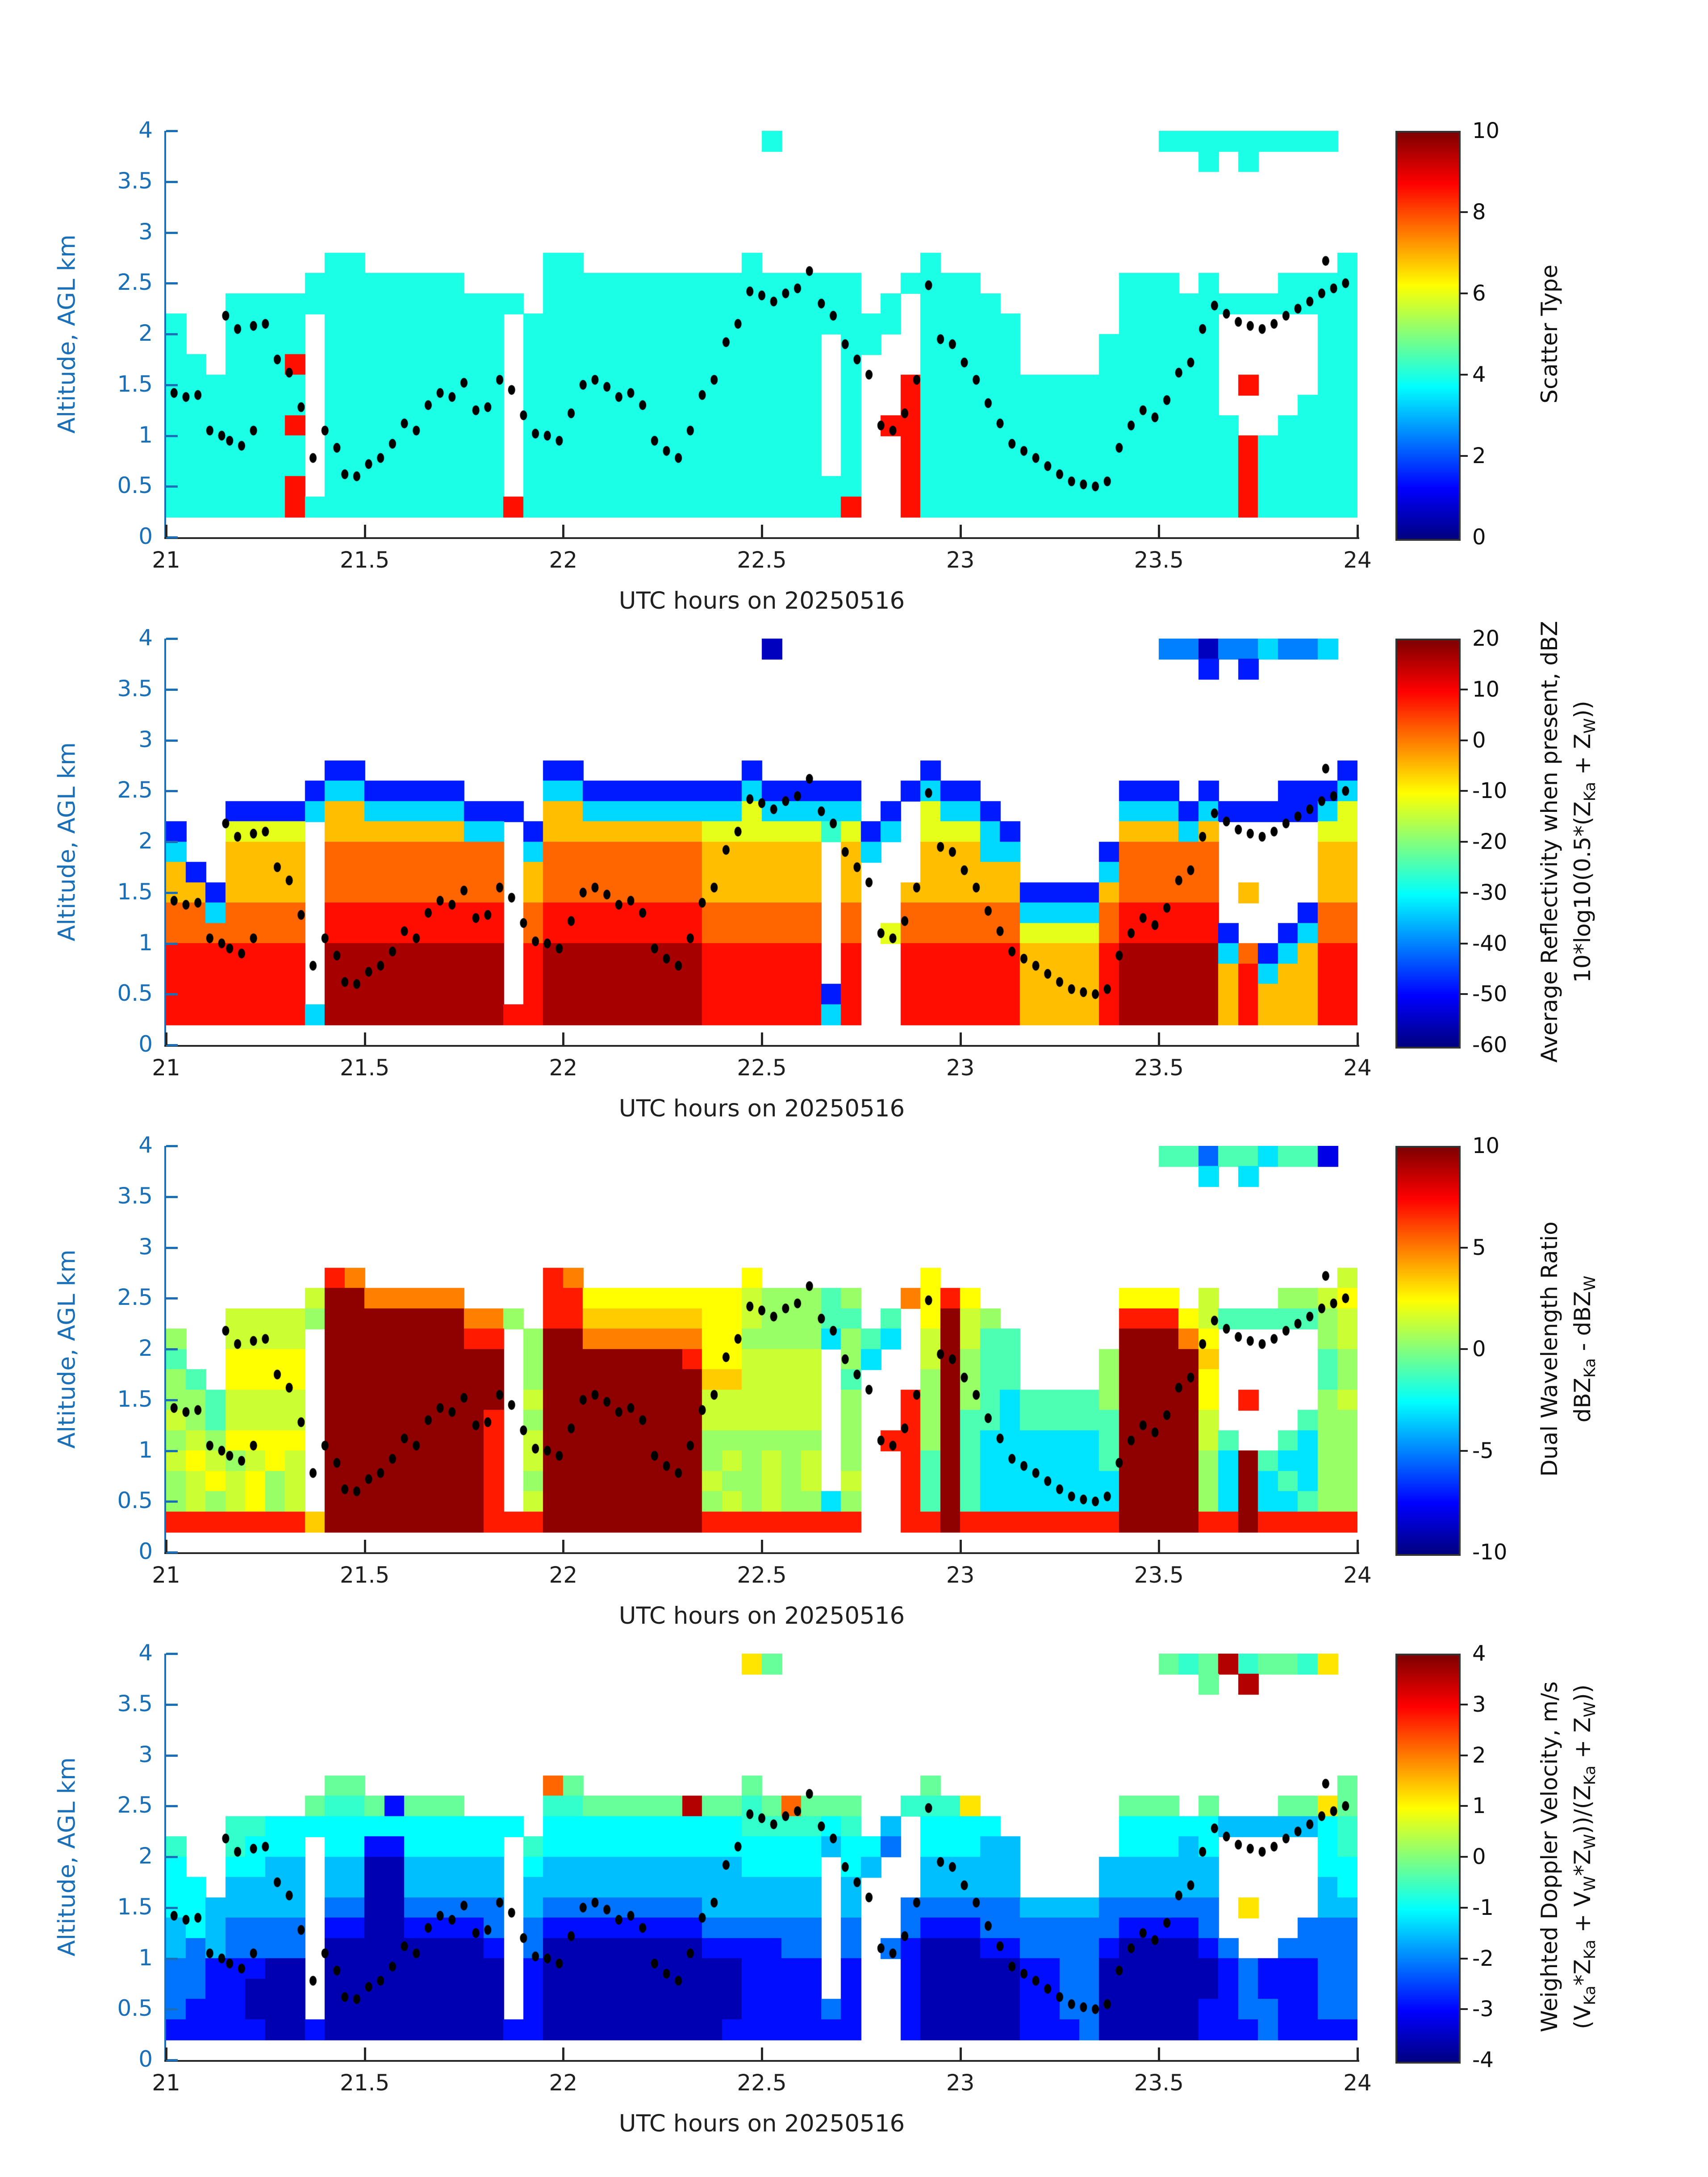  What do you see at coordinates (1490, 791) in the screenshot?
I see `colorbar-tick-label: -10` at bounding box center [1490, 791].